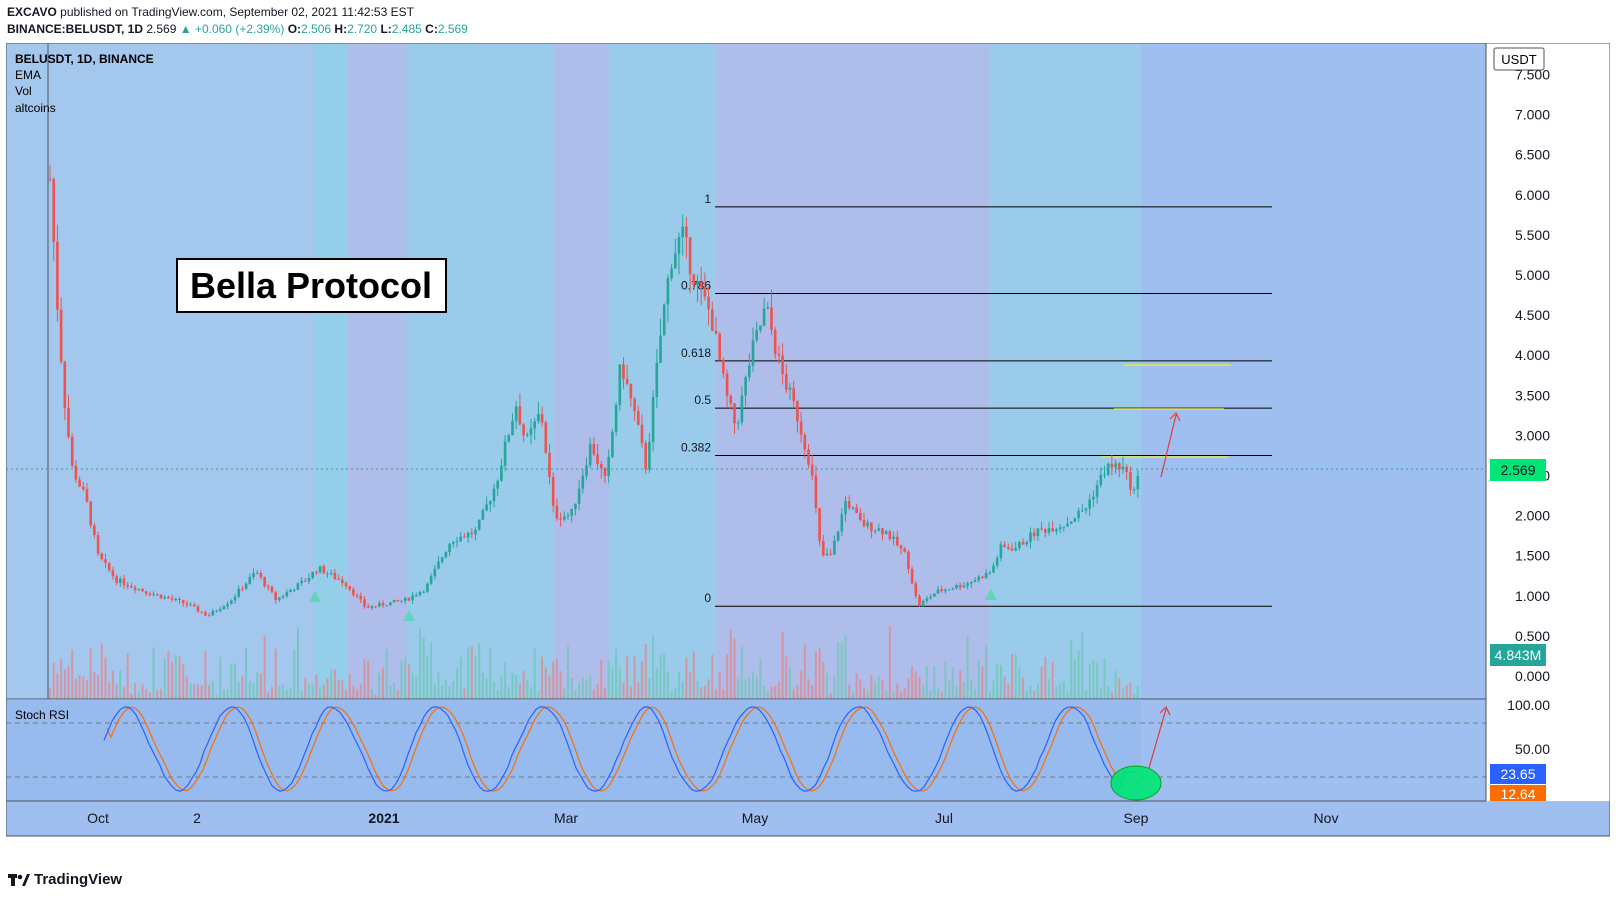  What do you see at coordinates (1519, 59) in the screenshot?
I see `currency-badge` at bounding box center [1519, 59].